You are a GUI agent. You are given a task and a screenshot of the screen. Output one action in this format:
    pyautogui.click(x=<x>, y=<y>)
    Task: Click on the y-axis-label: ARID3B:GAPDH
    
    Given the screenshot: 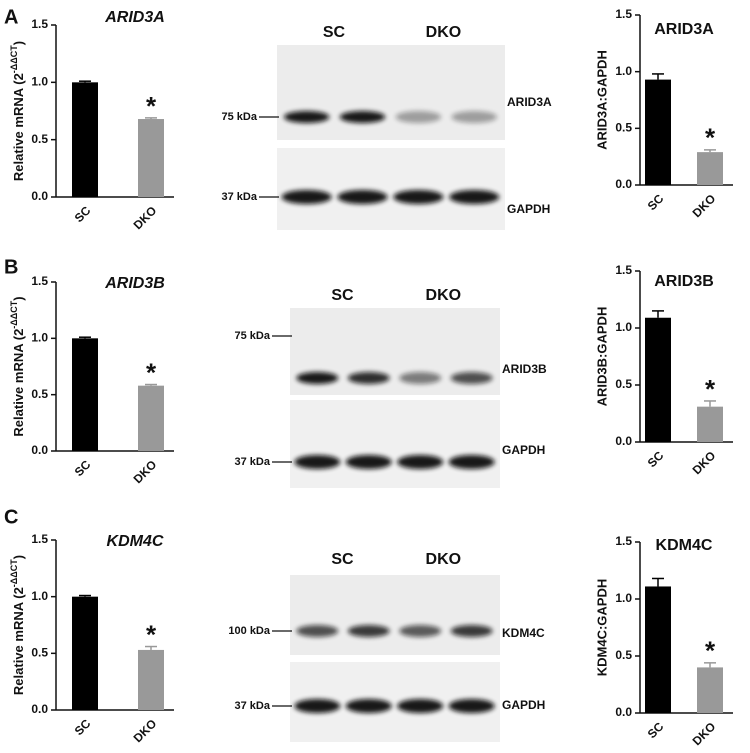 What is the action you would take?
    pyautogui.click(x=601, y=357)
    